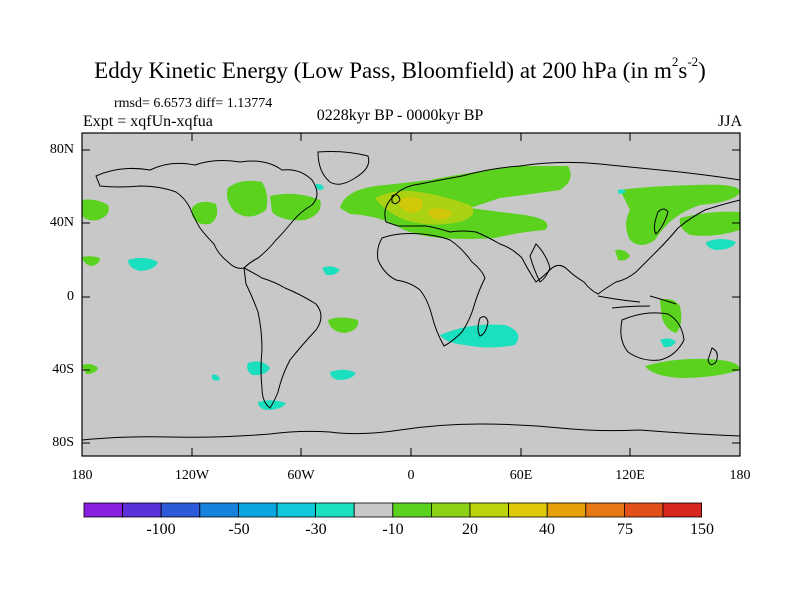 This screenshot has width=800, height=600. Describe the element at coordinates (729, 121) in the screenshot. I see `season-label: JJA` at that location.